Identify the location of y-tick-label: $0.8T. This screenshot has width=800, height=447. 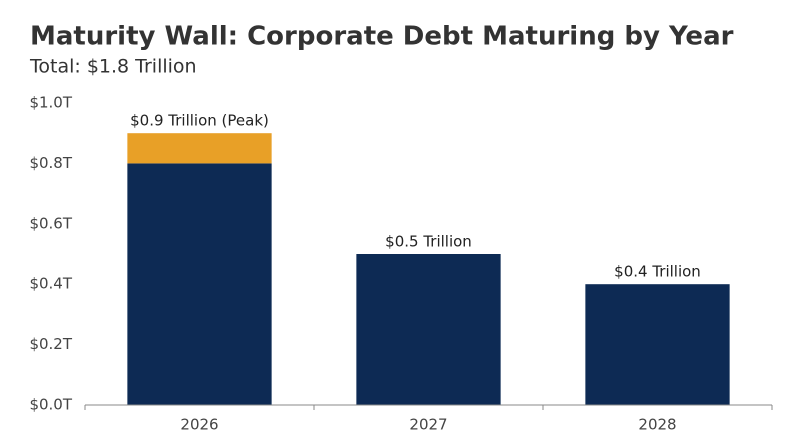
(50, 163).